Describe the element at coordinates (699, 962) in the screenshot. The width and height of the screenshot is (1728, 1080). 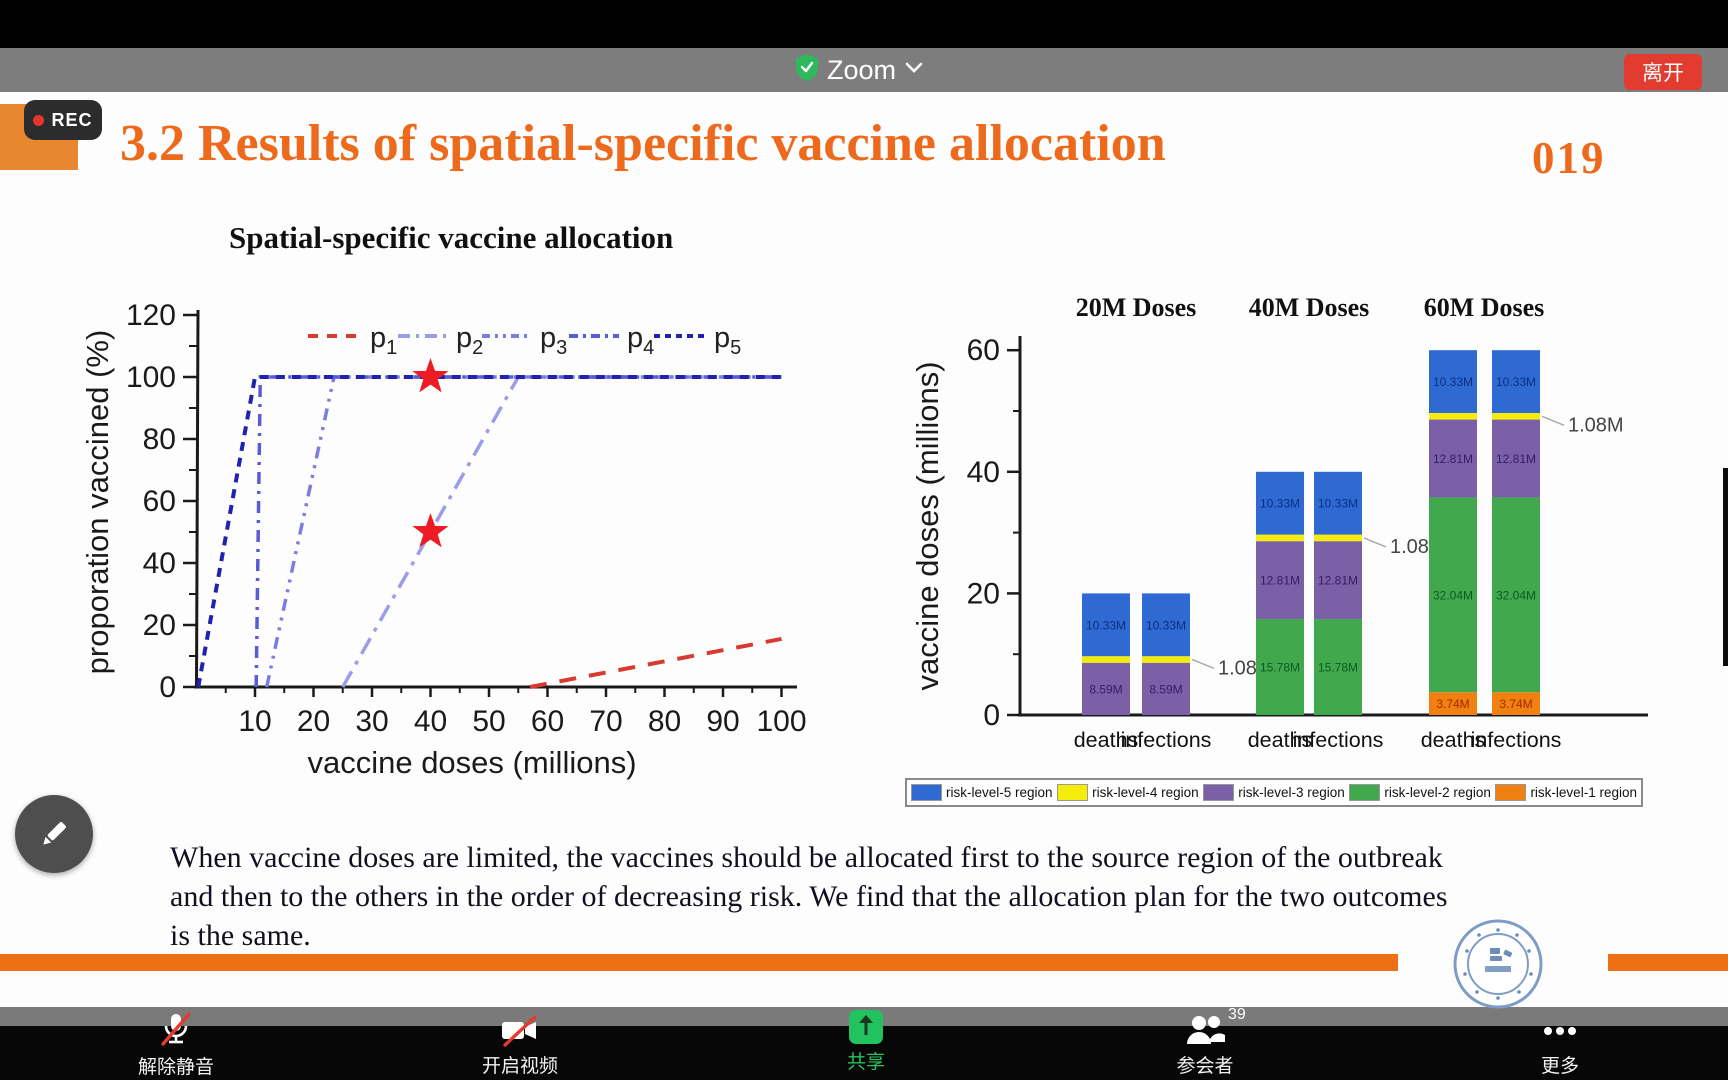
I see `slide-bottom-bar` at that location.